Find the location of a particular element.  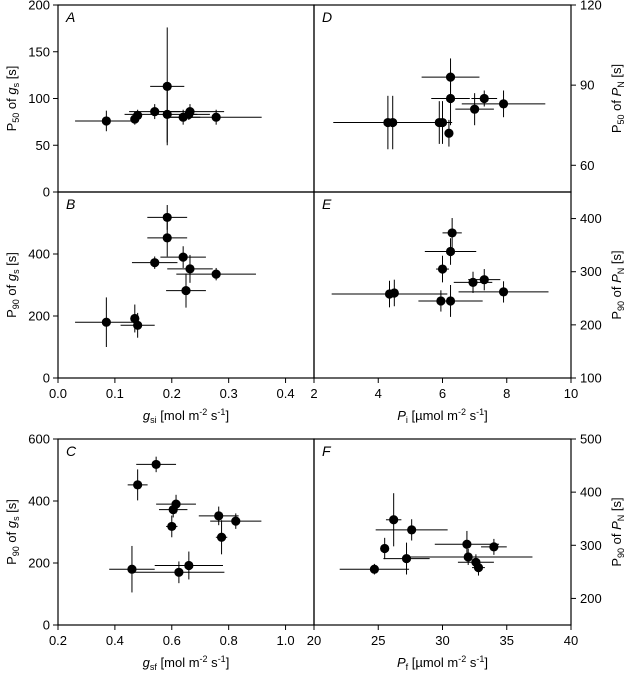

panel-C-xtick-label: 0.2 is located at coordinates (58, 640).